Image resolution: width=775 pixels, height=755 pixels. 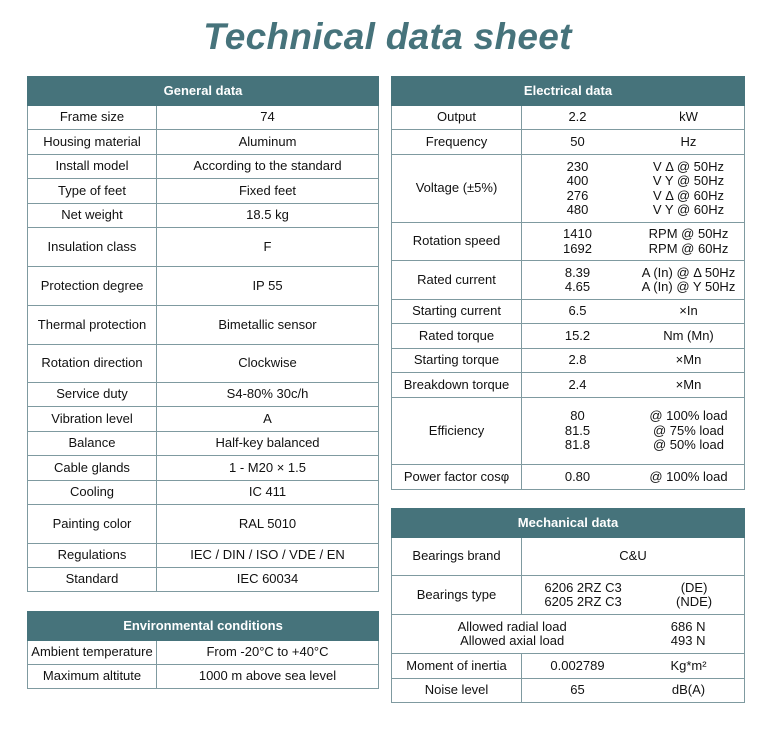 I want to click on value-text: 80, so click(x=577, y=416).